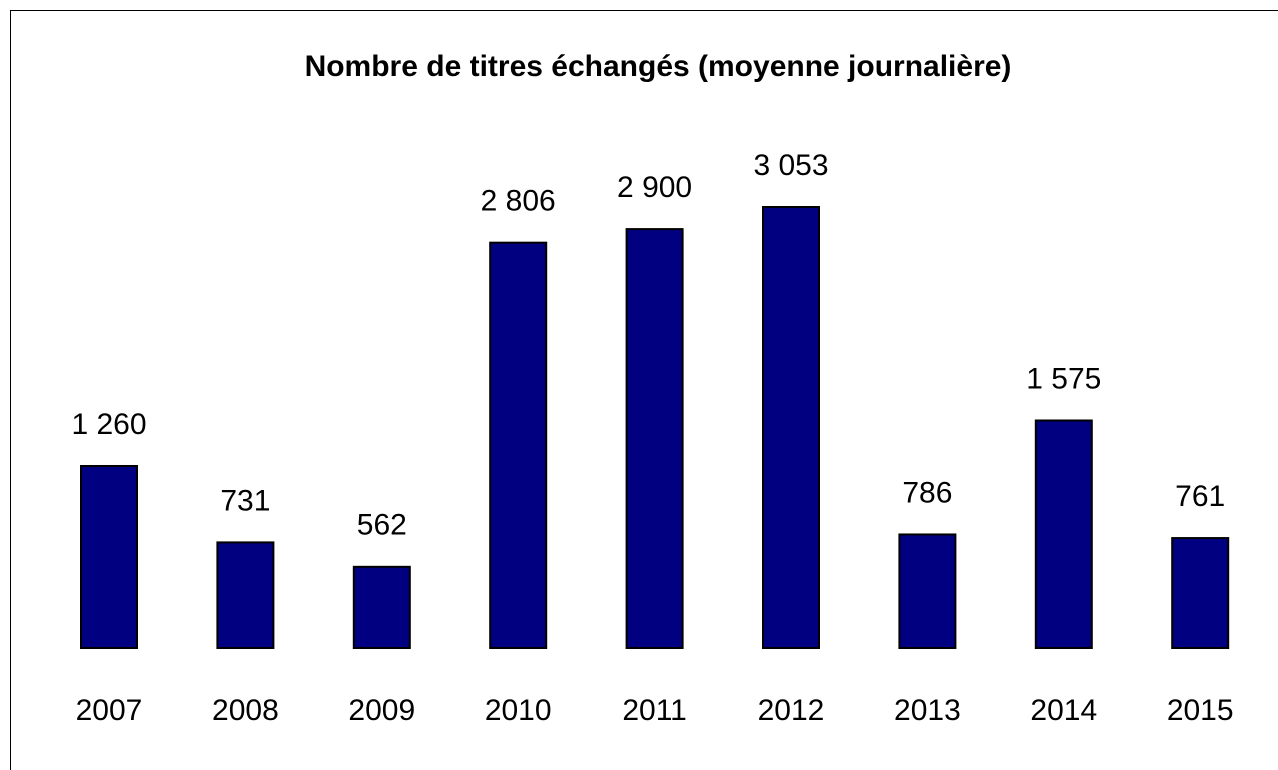  What do you see at coordinates (108, 424) in the screenshot?
I see `value-label: 1 260` at bounding box center [108, 424].